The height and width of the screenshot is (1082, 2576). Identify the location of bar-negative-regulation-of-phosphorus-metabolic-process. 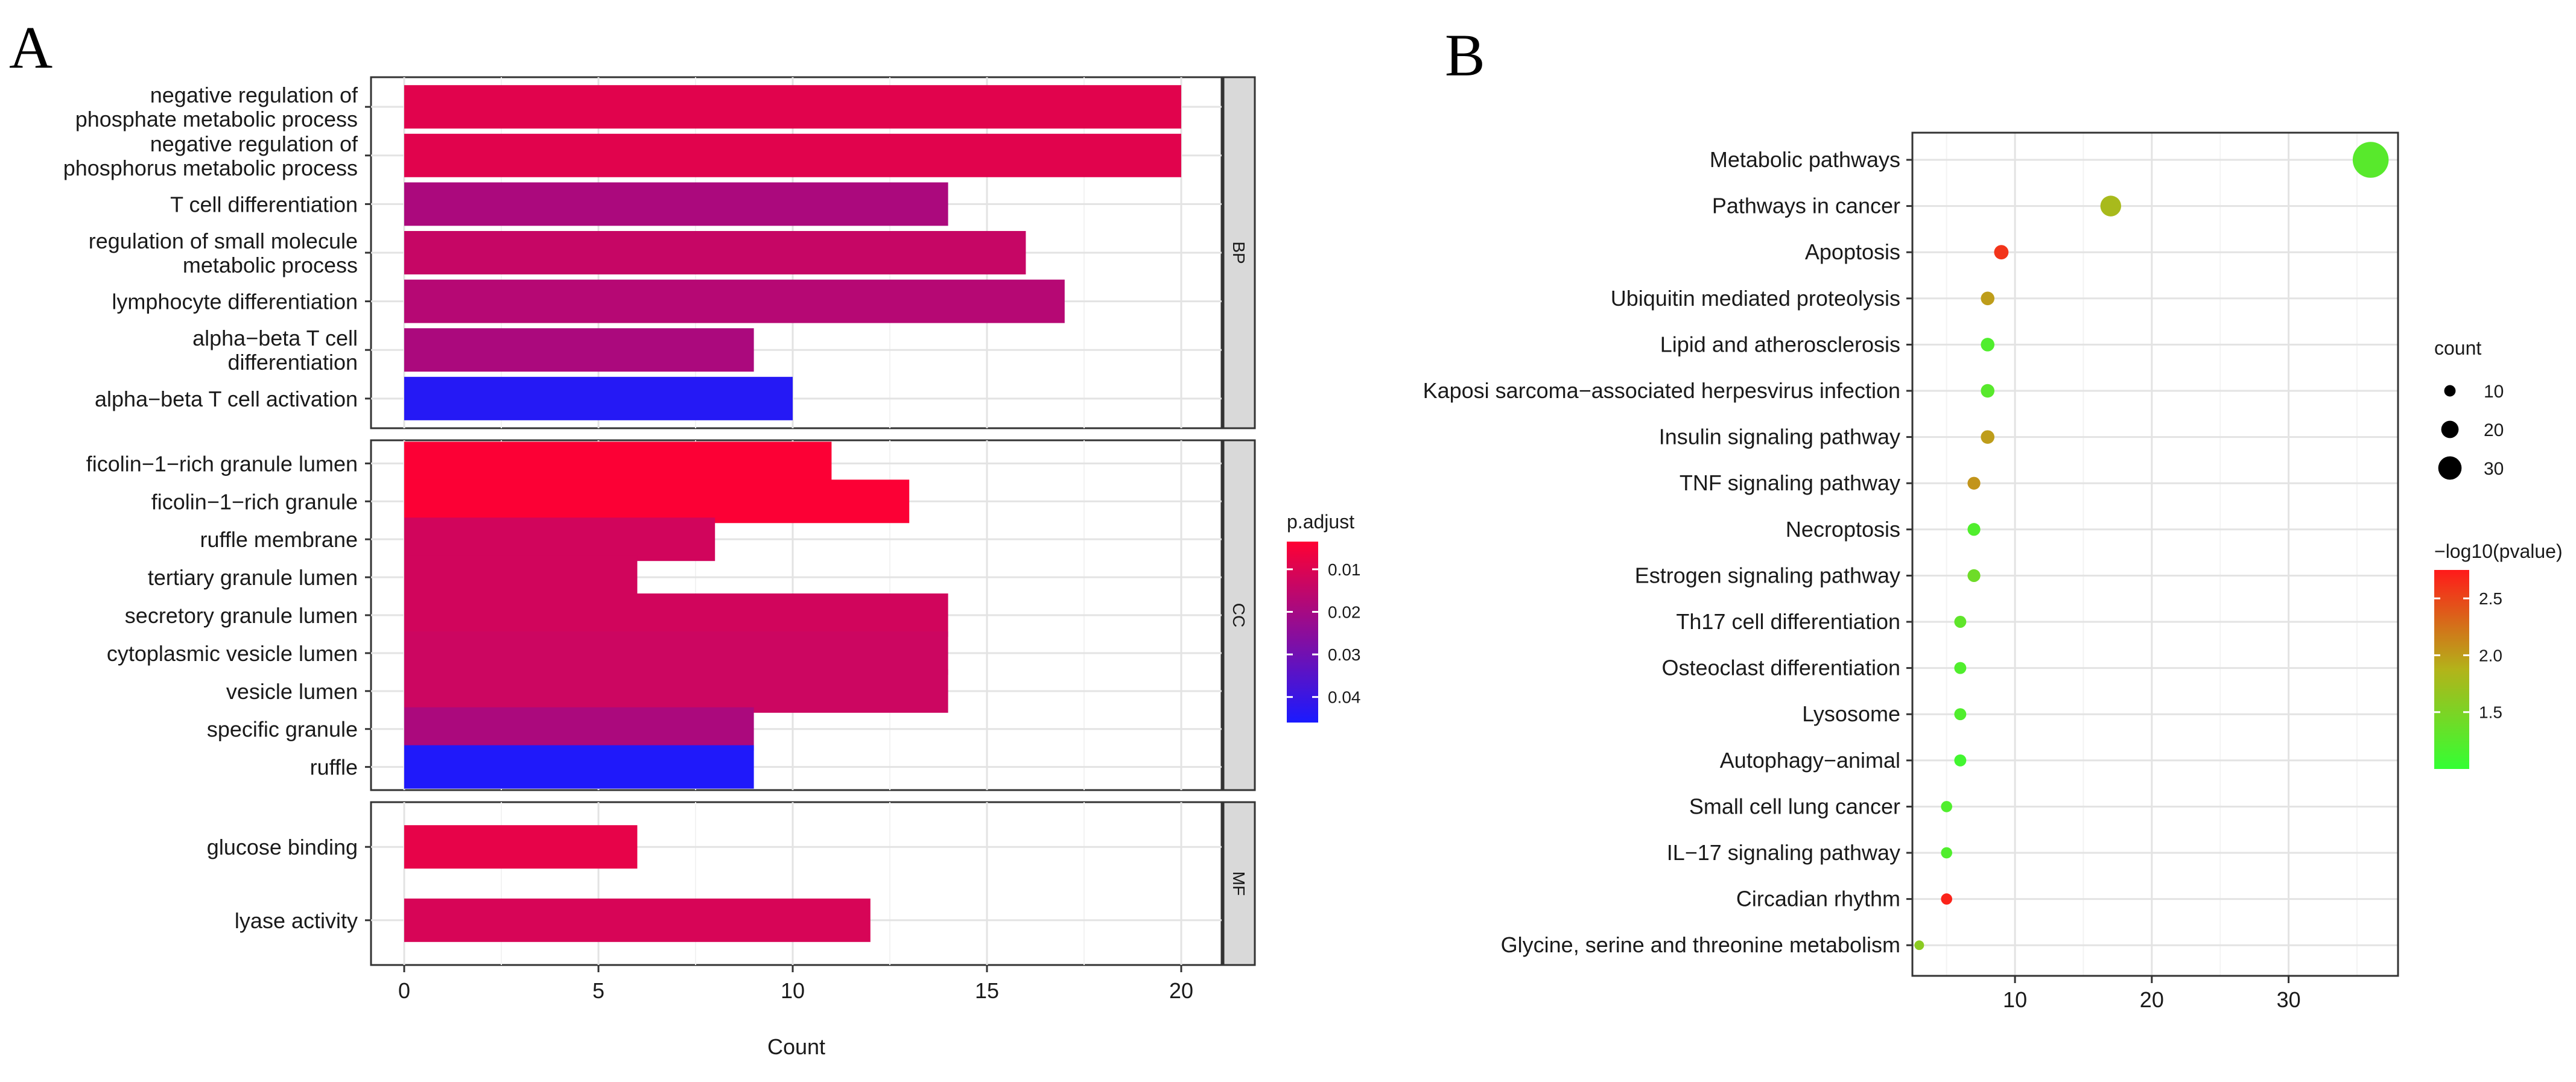
(792, 155).